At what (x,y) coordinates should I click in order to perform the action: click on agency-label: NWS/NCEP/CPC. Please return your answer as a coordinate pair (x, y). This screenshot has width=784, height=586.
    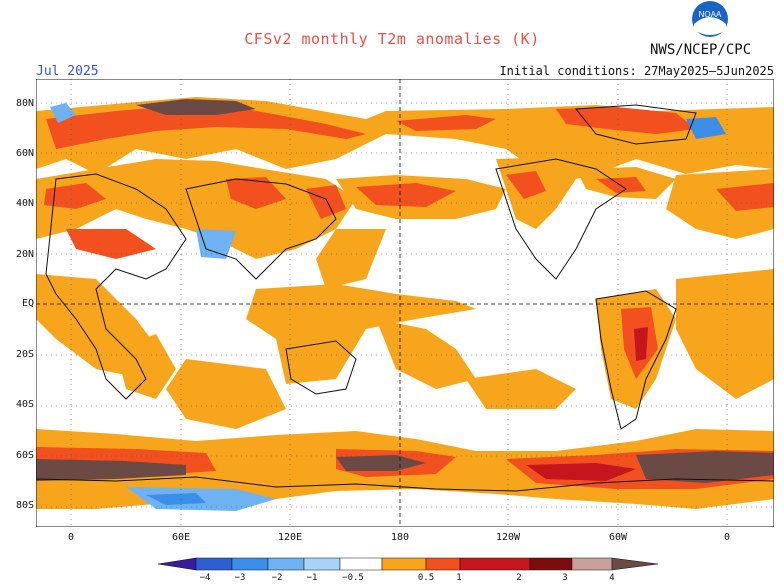
    Looking at the image, I should click on (701, 50).